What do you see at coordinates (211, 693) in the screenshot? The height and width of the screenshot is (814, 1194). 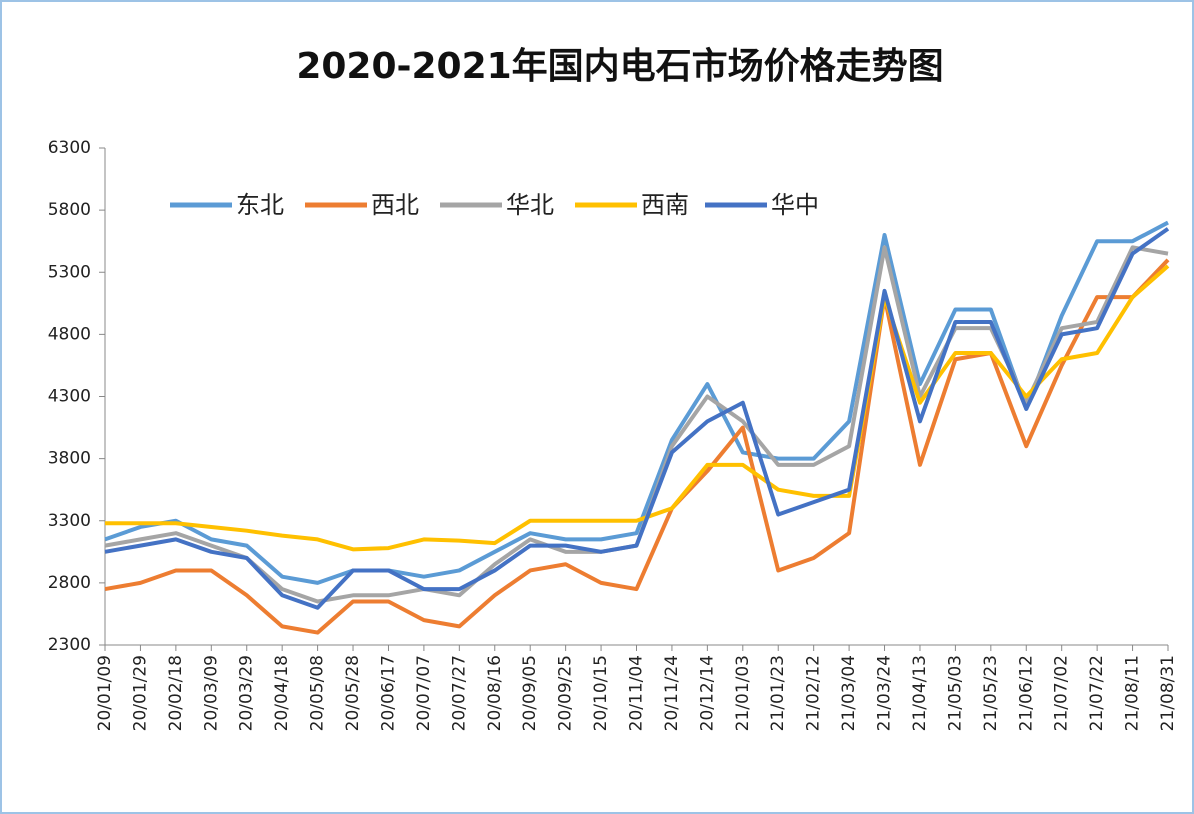 I see `x-tick-label: 20/03/09` at bounding box center [211, 693].